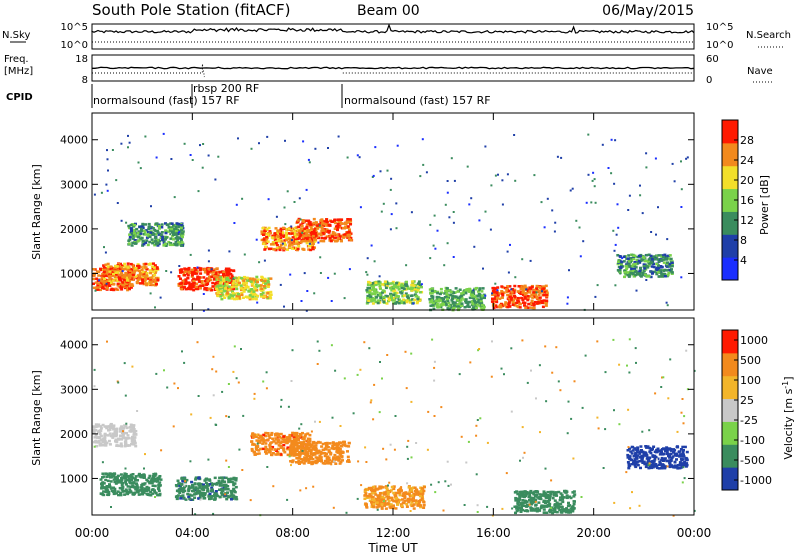 This screenshot has width=800, height=558. Describe the element at coordinates (74, 273) in the screenshot. I see `y-tick-label: 1000` at that location.